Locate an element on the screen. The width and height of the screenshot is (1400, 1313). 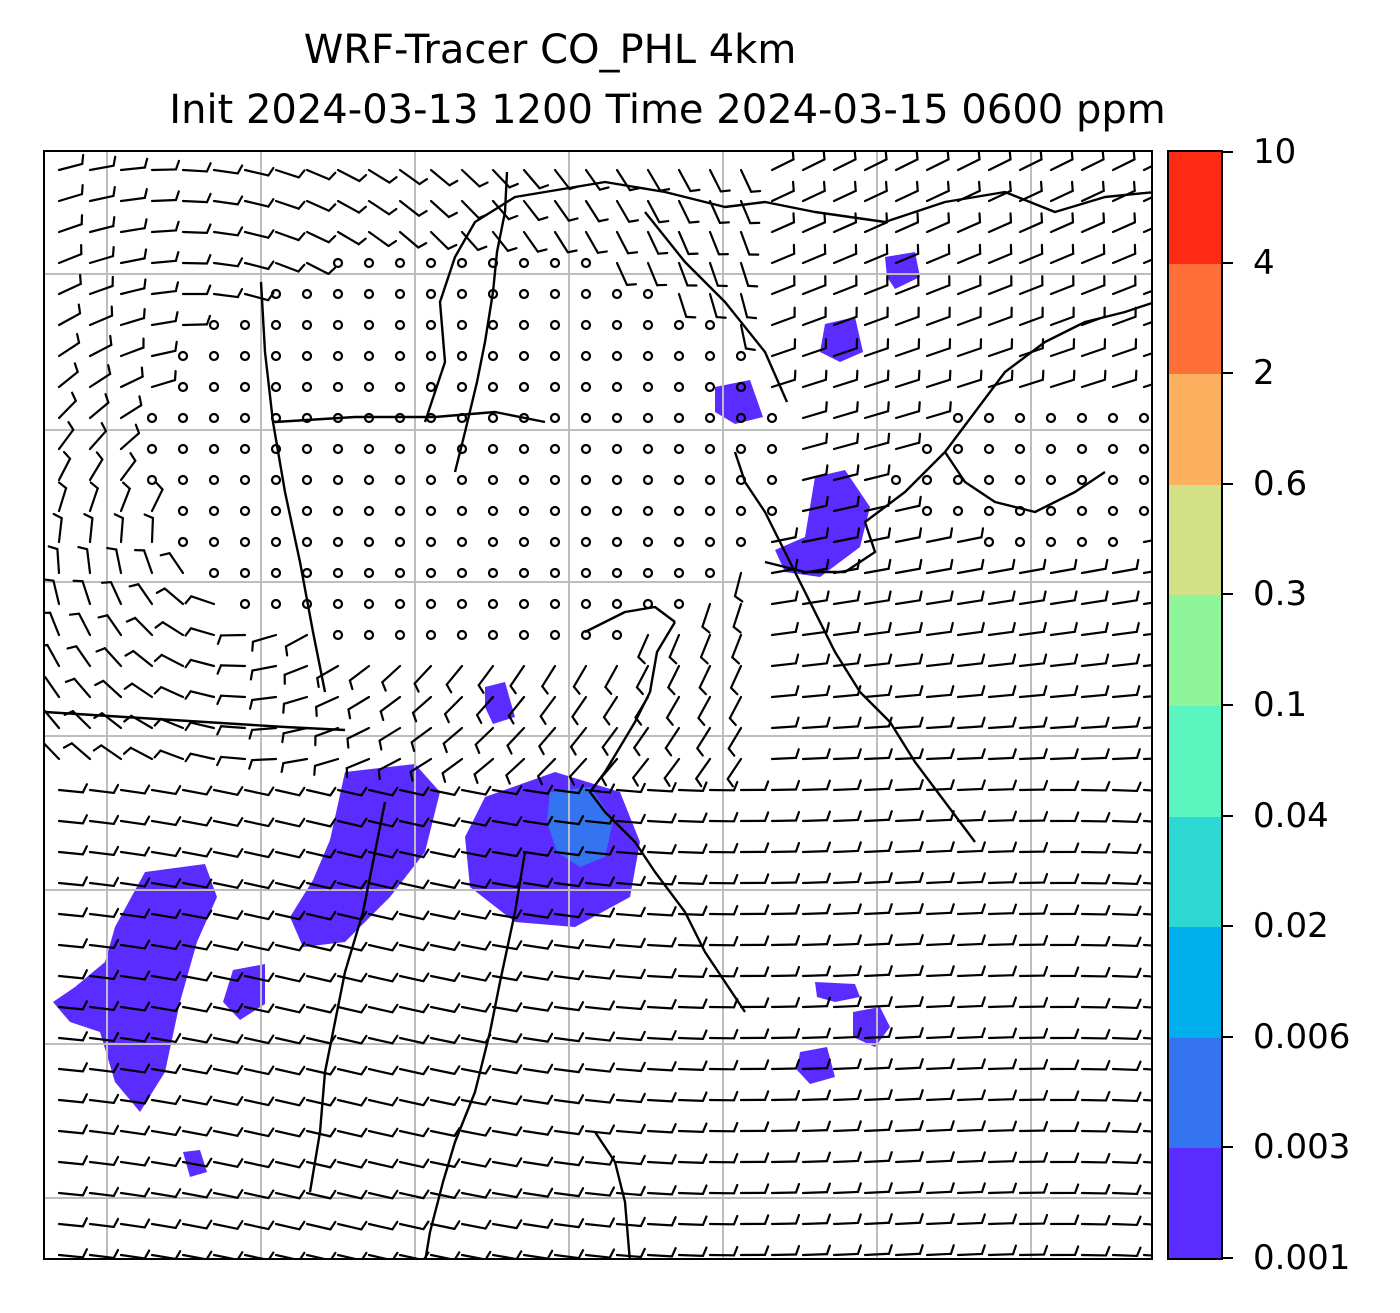
colorbar-tick-label: 10 is located at coordinates (1275, 152).